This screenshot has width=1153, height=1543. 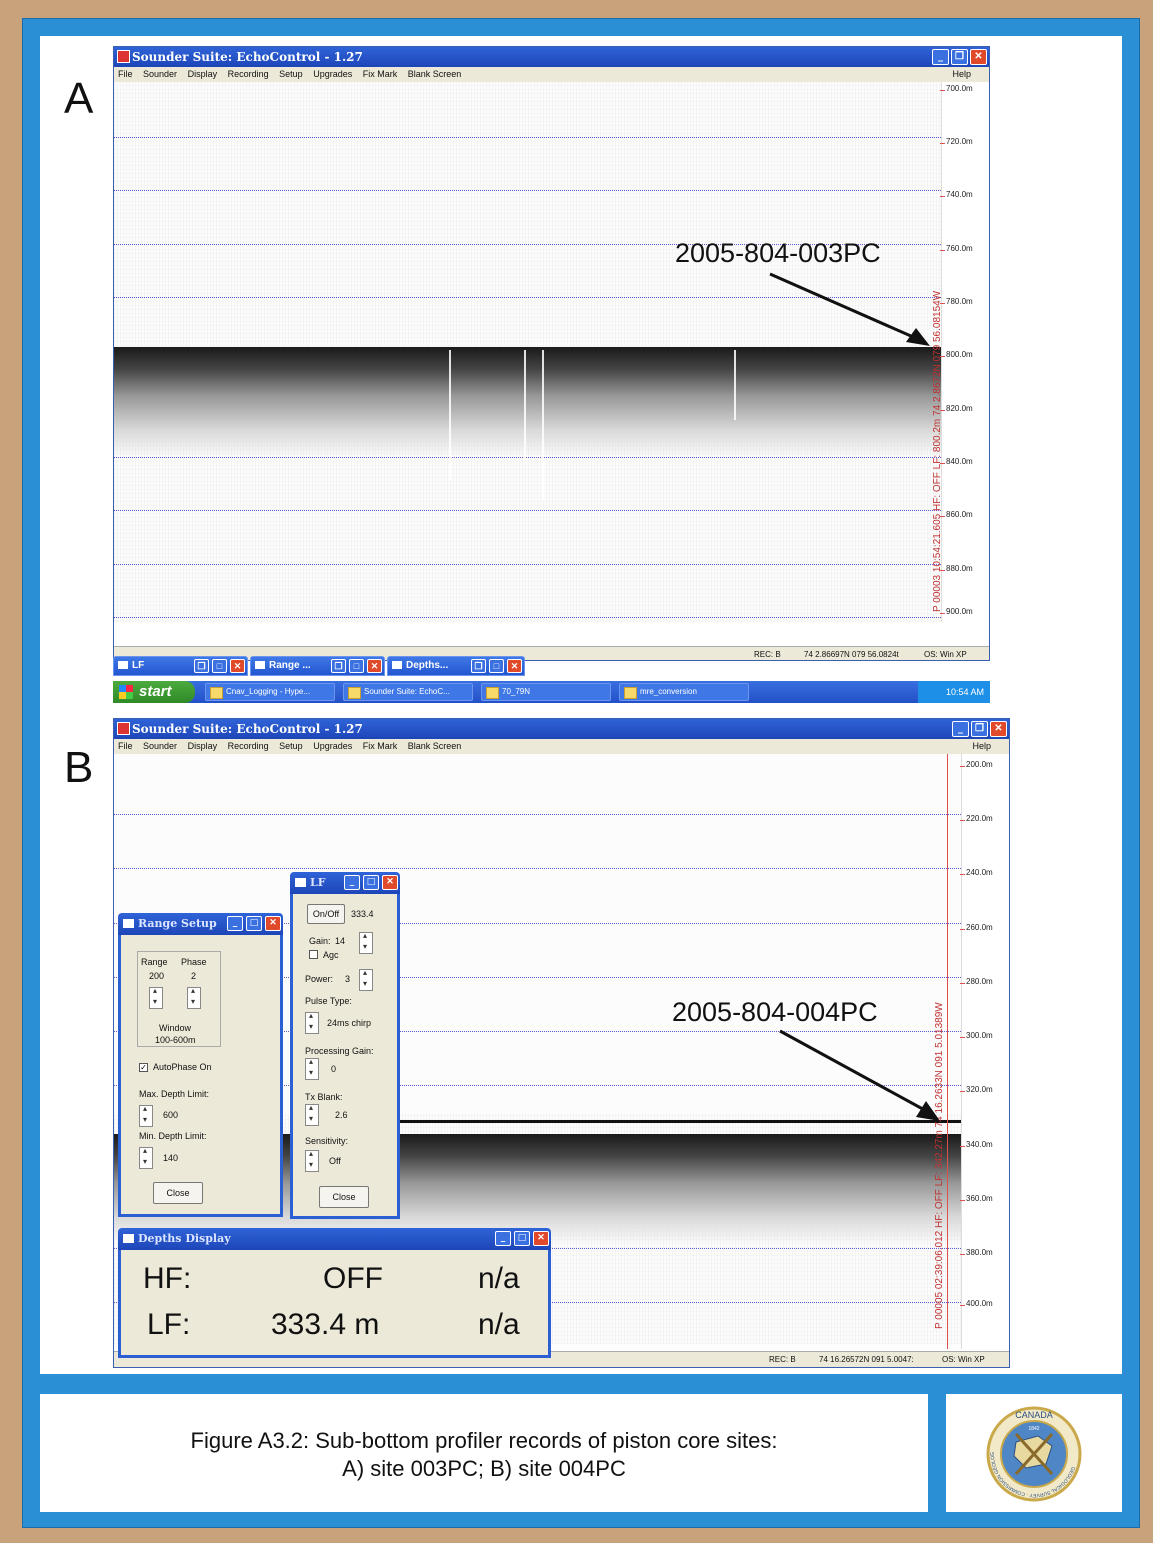 What do you see at coordinates (979, 1089) in the screenshot?
I see `depth-tick: 320.0m` at bounding box center [979, 1089].